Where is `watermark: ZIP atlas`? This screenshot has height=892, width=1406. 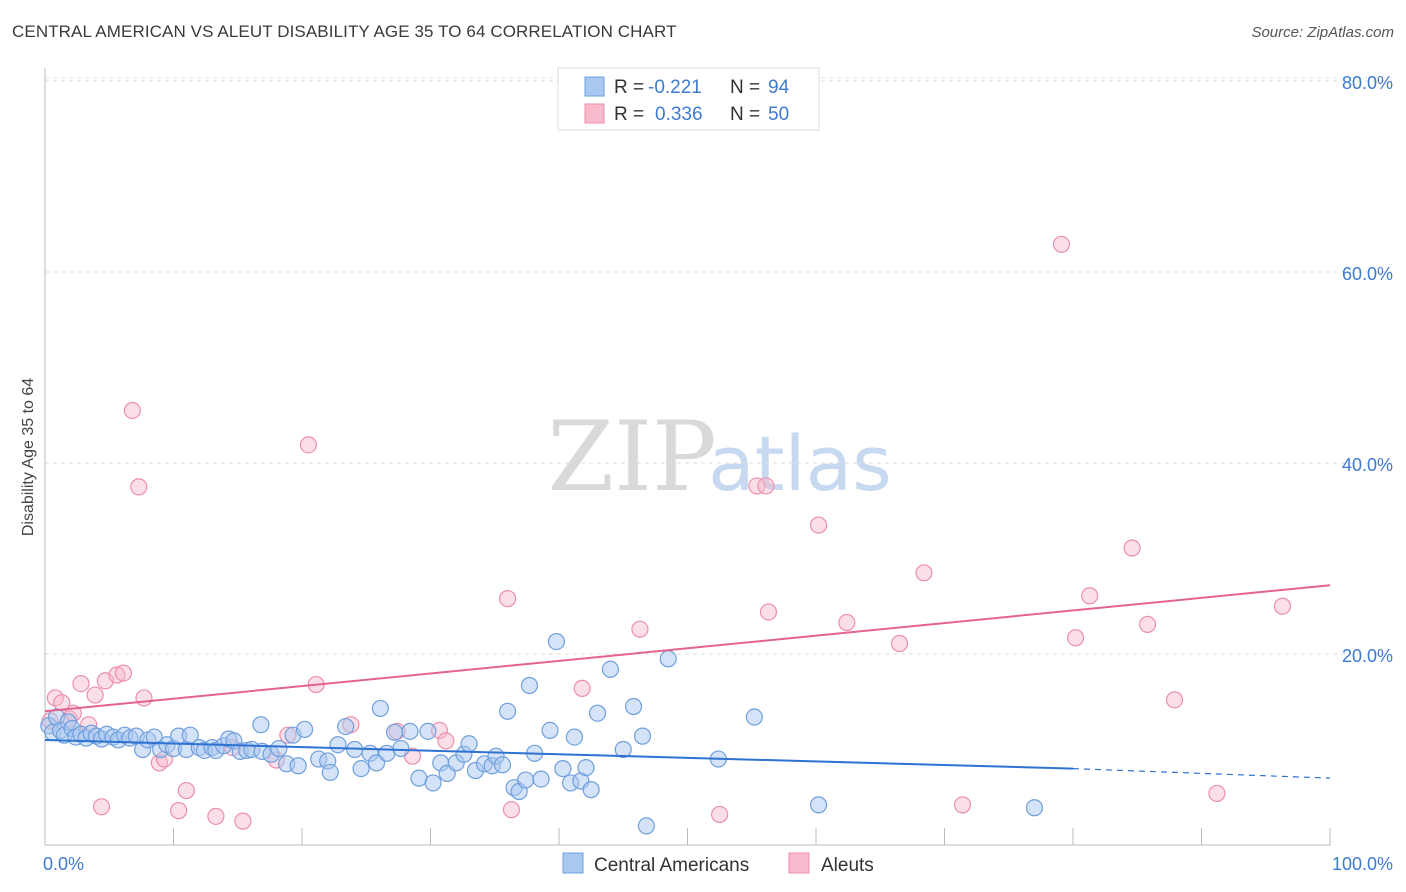
watermark: ZIP atlas is located at coordinates (719, 457).